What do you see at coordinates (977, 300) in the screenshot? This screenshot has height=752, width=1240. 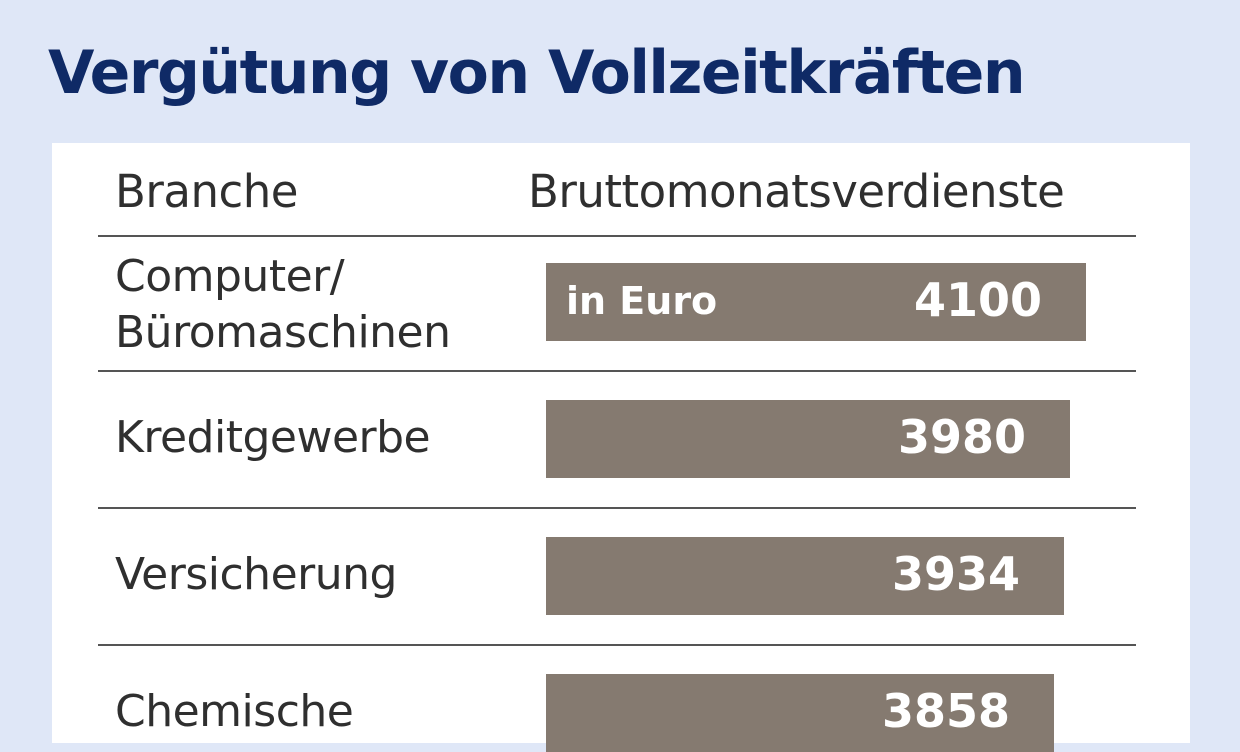 I see `bar-value-label: 4100` at bounding box center [977, 300].